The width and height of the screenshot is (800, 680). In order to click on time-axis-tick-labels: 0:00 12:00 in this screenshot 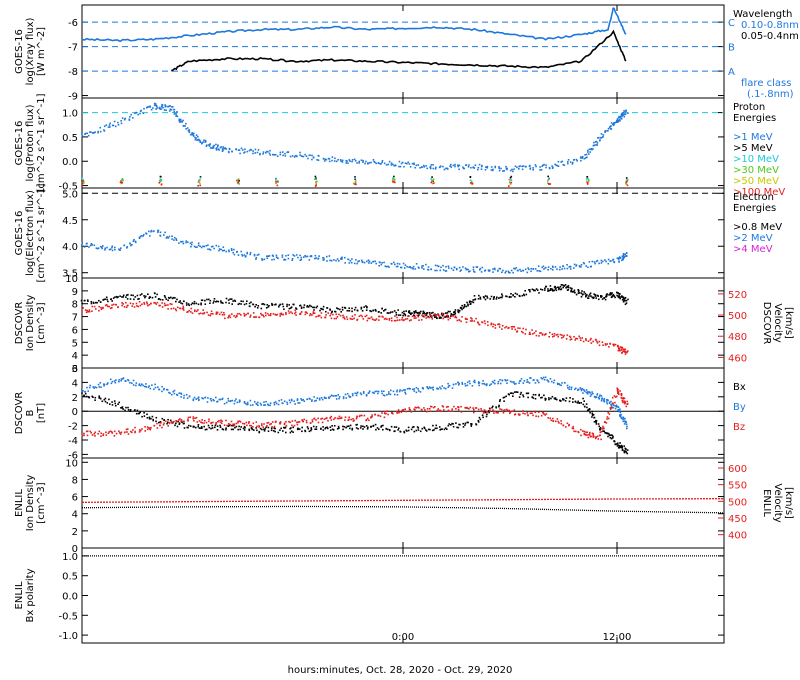, I will do `click(512, 637)`.